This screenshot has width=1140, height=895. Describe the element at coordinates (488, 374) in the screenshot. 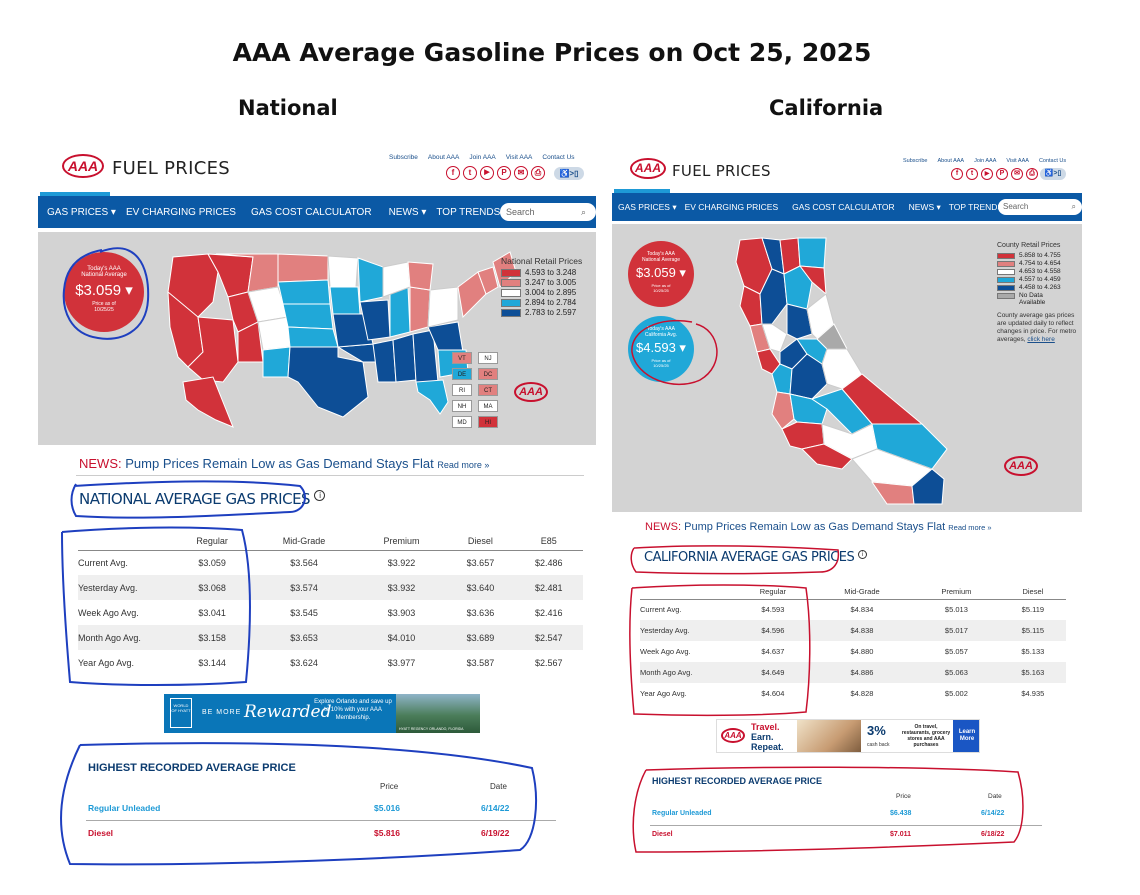

I see `state-box: DC` at that location.